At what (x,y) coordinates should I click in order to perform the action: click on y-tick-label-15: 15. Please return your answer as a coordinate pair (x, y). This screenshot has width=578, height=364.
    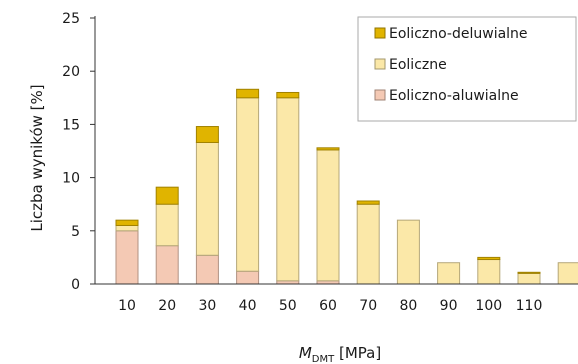
    Looking at the image, I should click on (71, 125).